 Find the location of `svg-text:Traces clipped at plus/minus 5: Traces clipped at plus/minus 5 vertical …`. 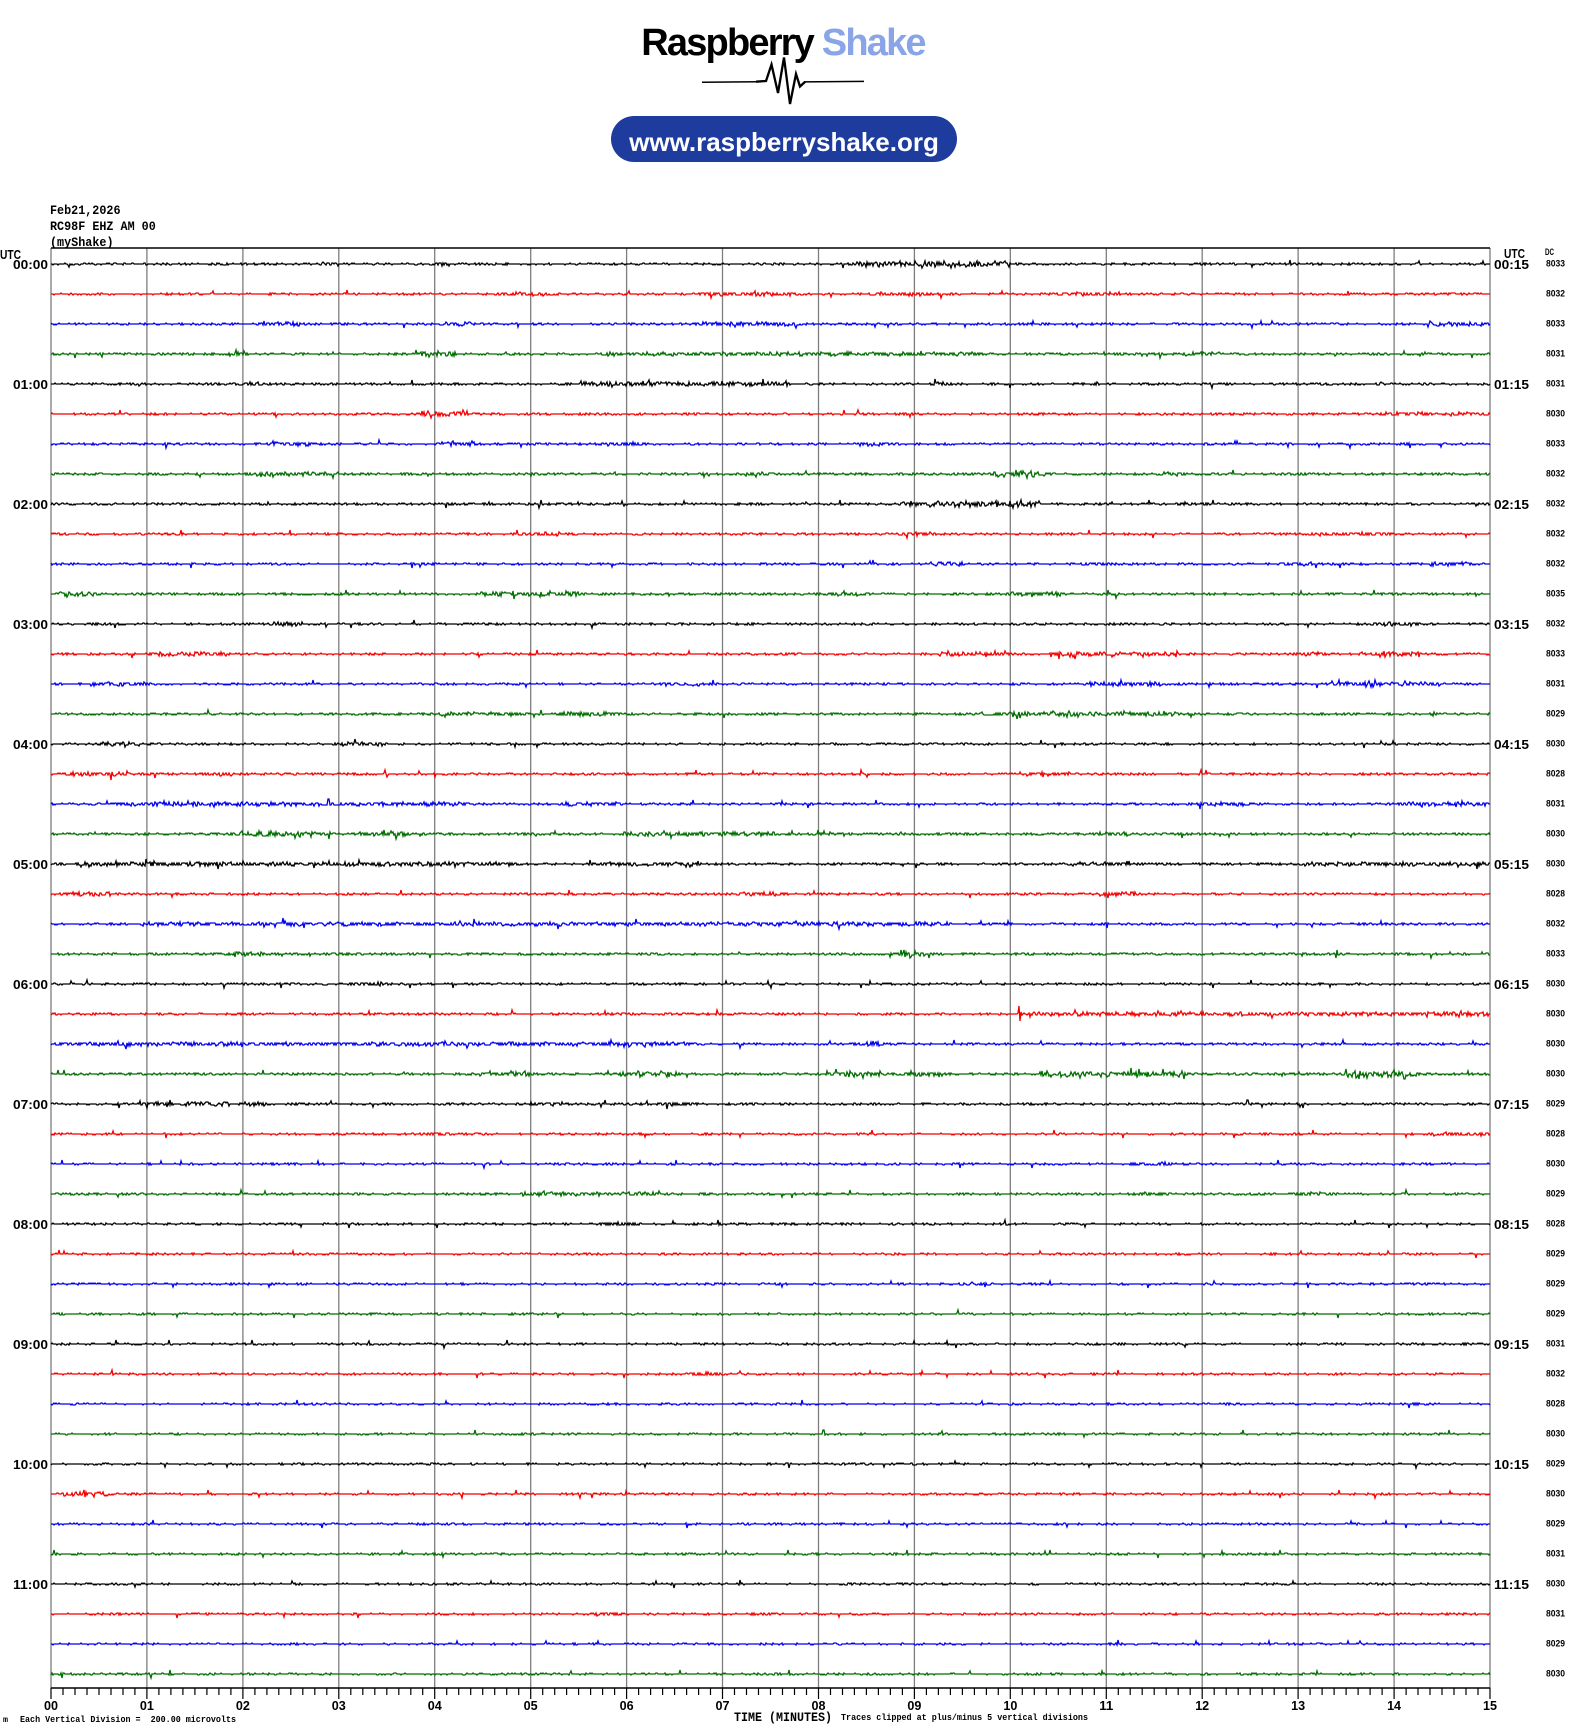

svg-text:Traces clipped at plus/minus 5: Traces clipped at plus/minus 5 vertical … is located at coordinates (964, 1718).